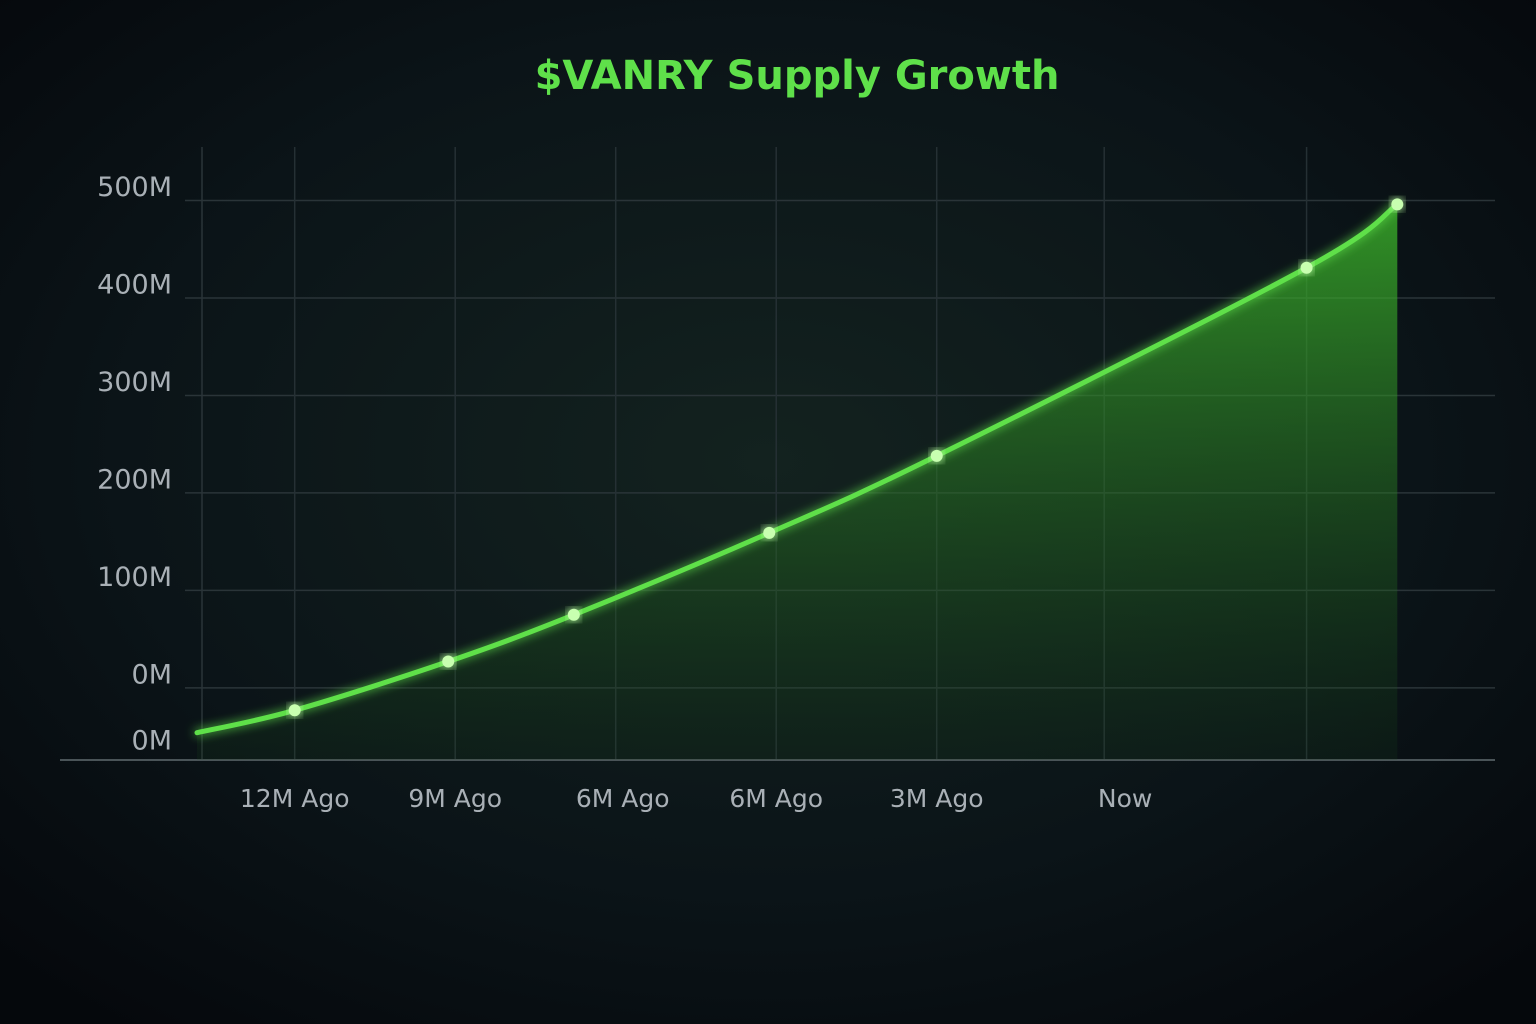 This screenshot has height=1024, width=1536. I want to click on y-tick-label: 100M, so click(134, 577).